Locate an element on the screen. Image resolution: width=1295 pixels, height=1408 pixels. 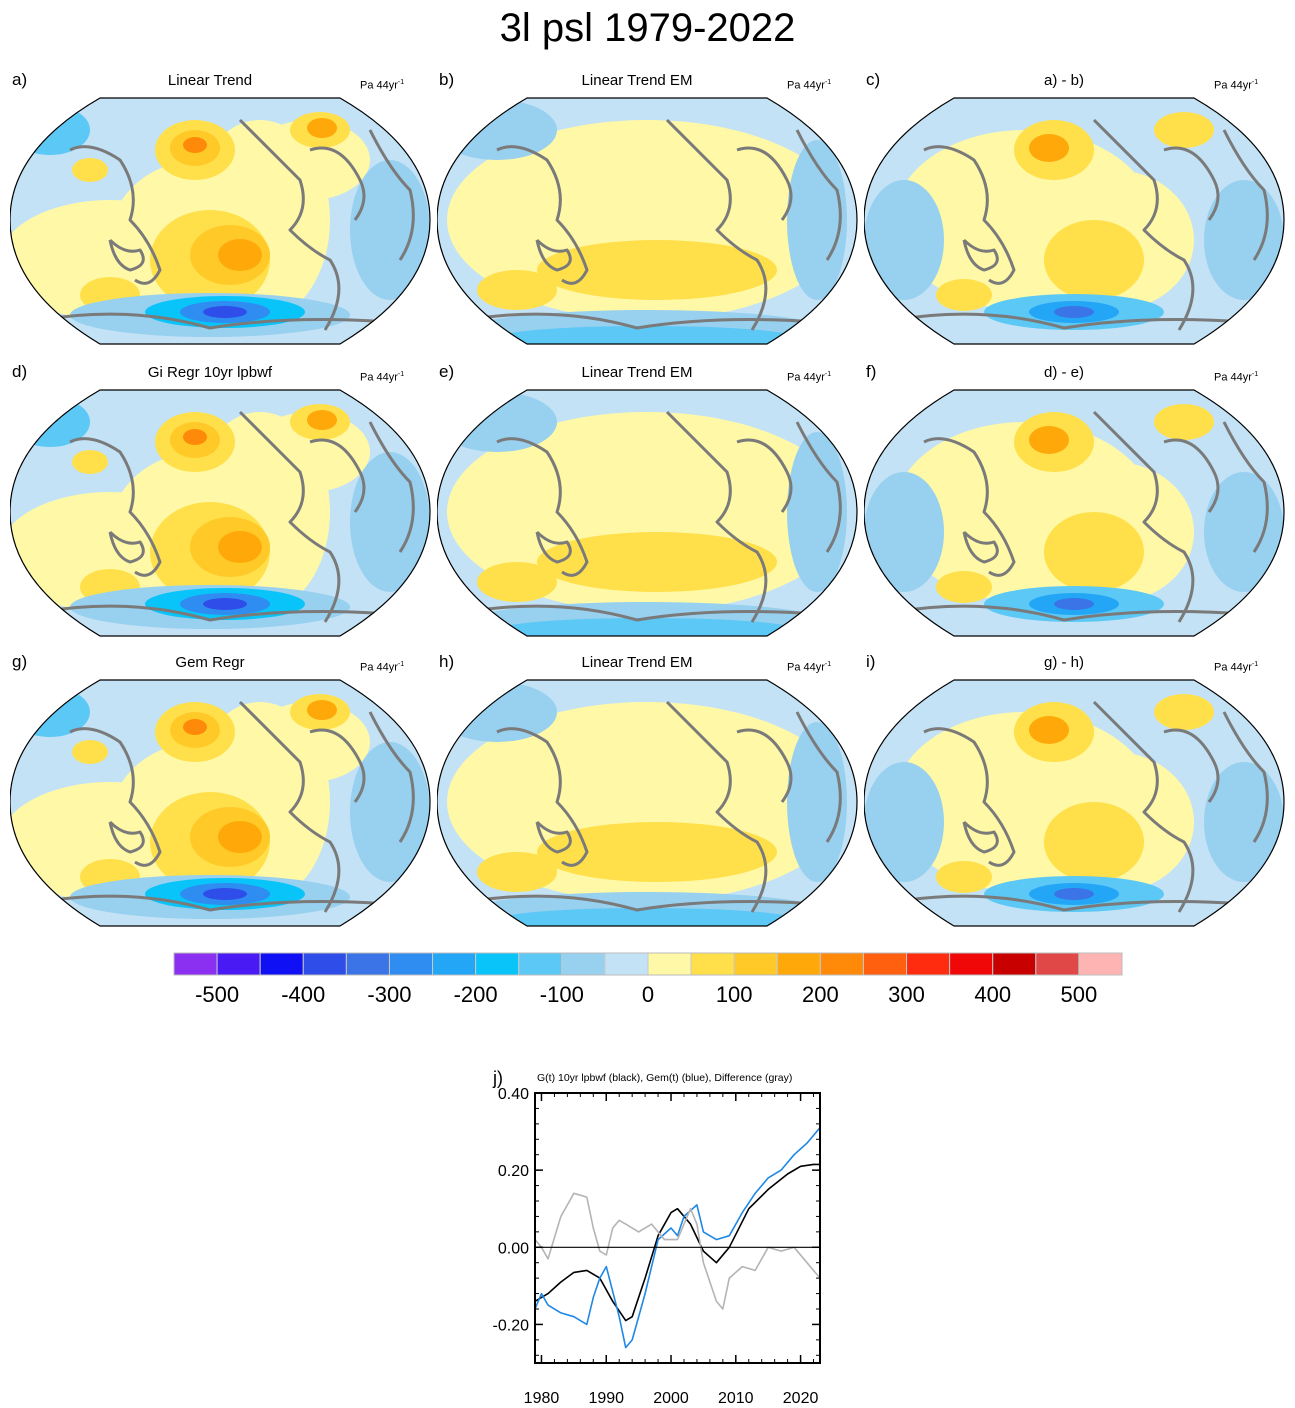
map-panel: b) Linear Trend EM Pa 44yr-1 is located at coordinates (642, 215).